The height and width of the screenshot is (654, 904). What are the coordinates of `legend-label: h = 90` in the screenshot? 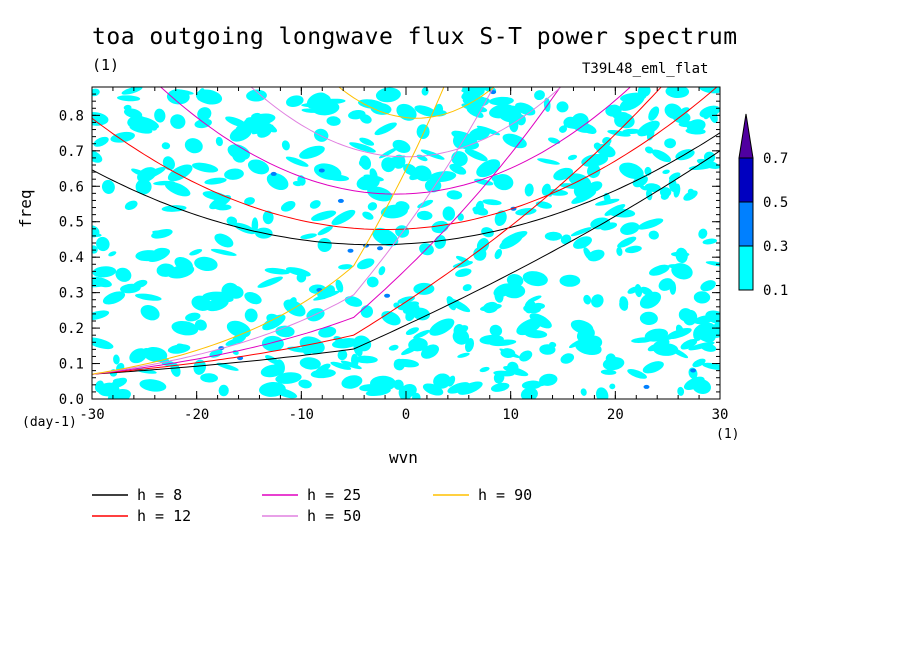 It's located at (505, 495).